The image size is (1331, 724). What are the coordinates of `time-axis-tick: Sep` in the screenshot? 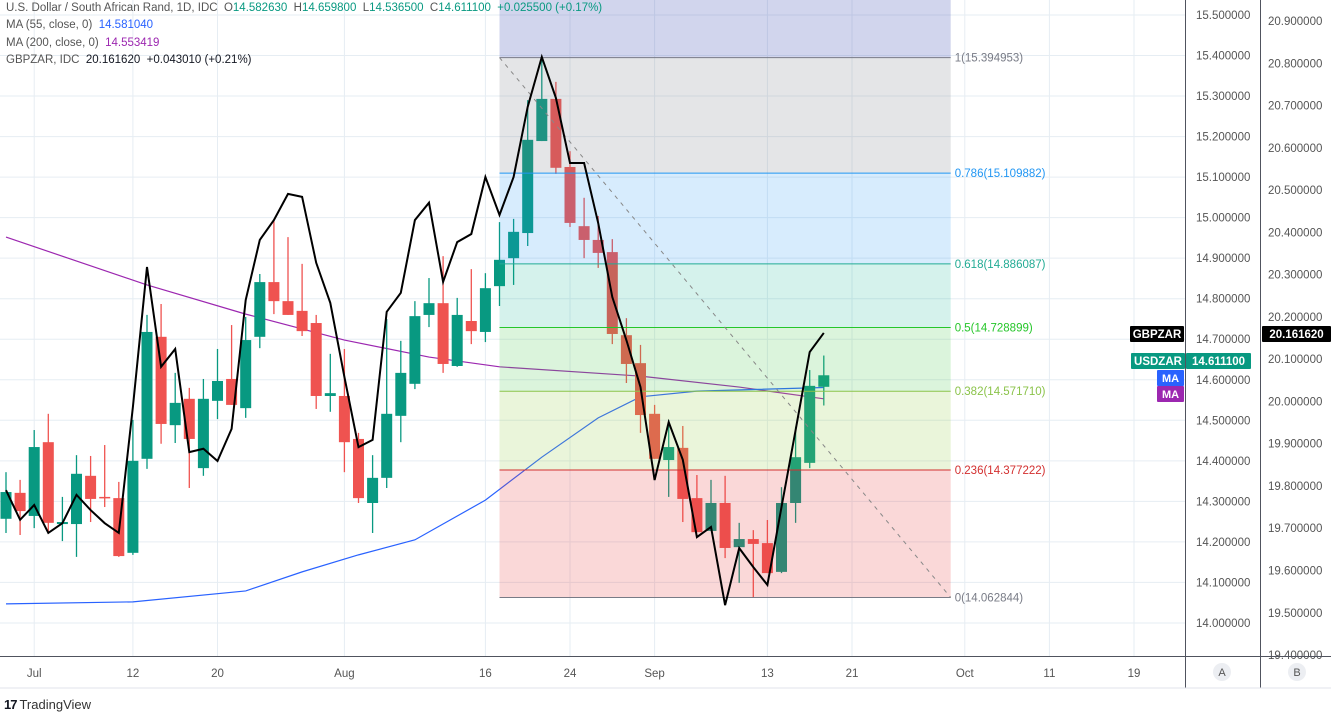 It's located at (654, 674).